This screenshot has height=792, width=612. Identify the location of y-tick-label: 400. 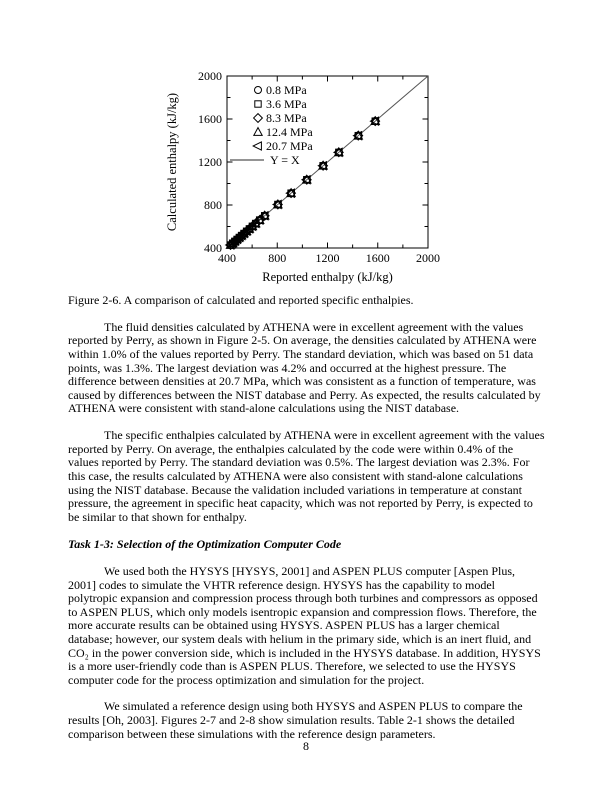
(213, 248).